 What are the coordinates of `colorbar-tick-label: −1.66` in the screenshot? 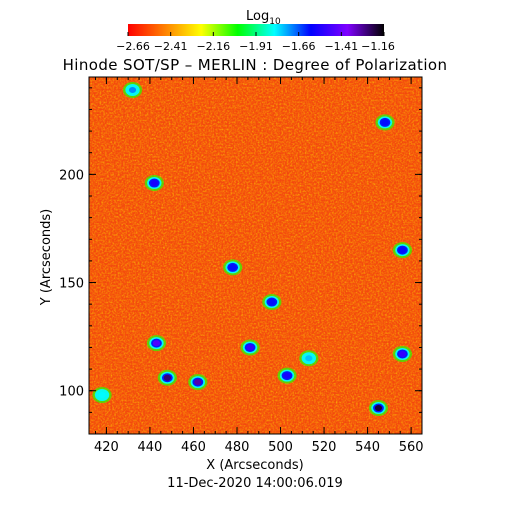 It's located at (299, 46).